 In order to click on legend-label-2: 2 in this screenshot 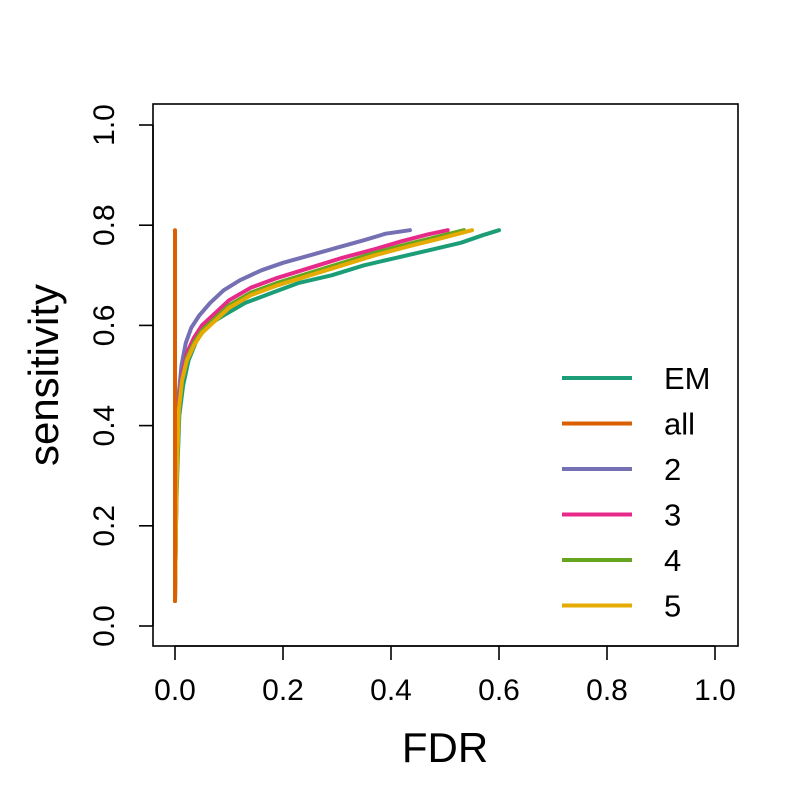, I will do `click(672, 469)`.